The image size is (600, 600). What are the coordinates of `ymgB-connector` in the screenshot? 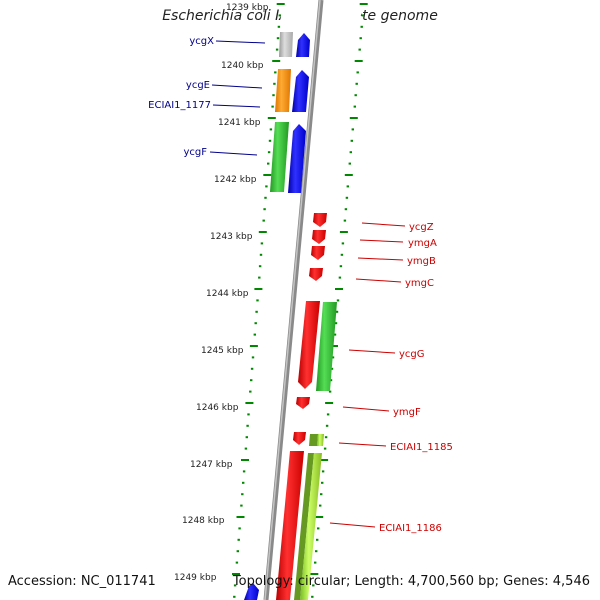 It's located at (380, 259).